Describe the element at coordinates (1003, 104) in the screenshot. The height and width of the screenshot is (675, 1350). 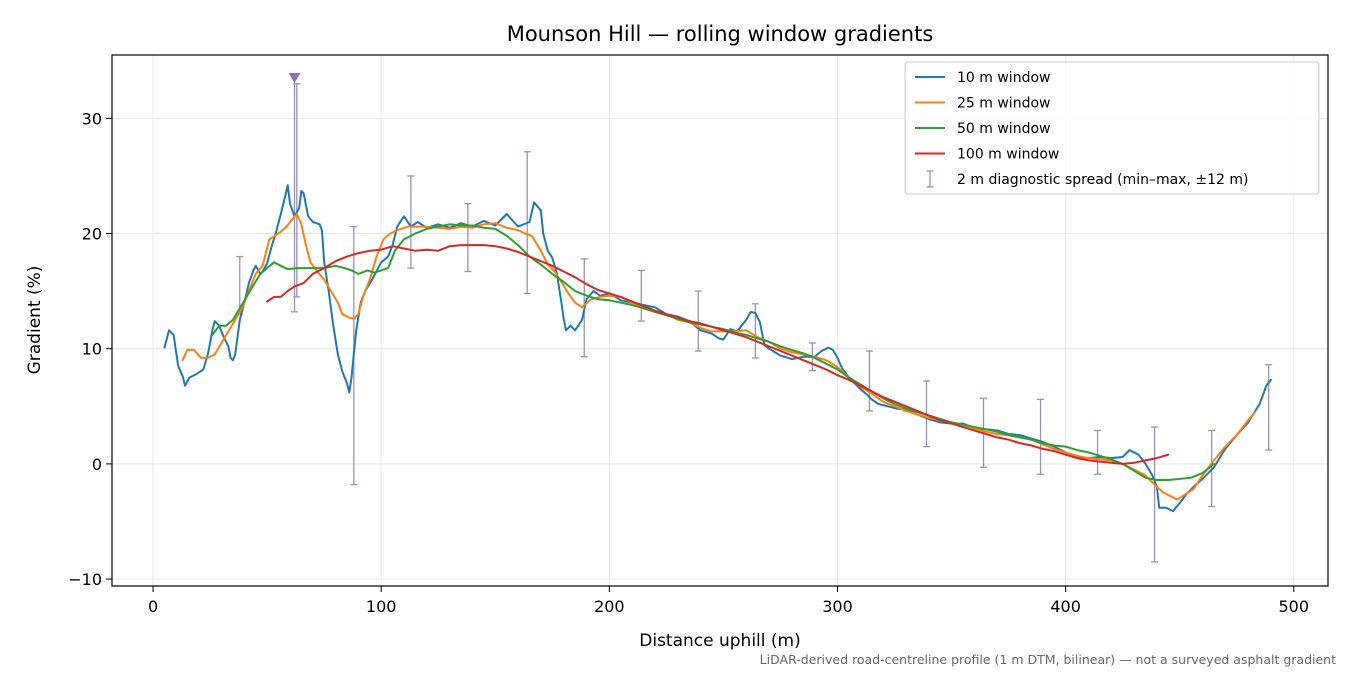
I see `legend-label: 25 m window` at that location.